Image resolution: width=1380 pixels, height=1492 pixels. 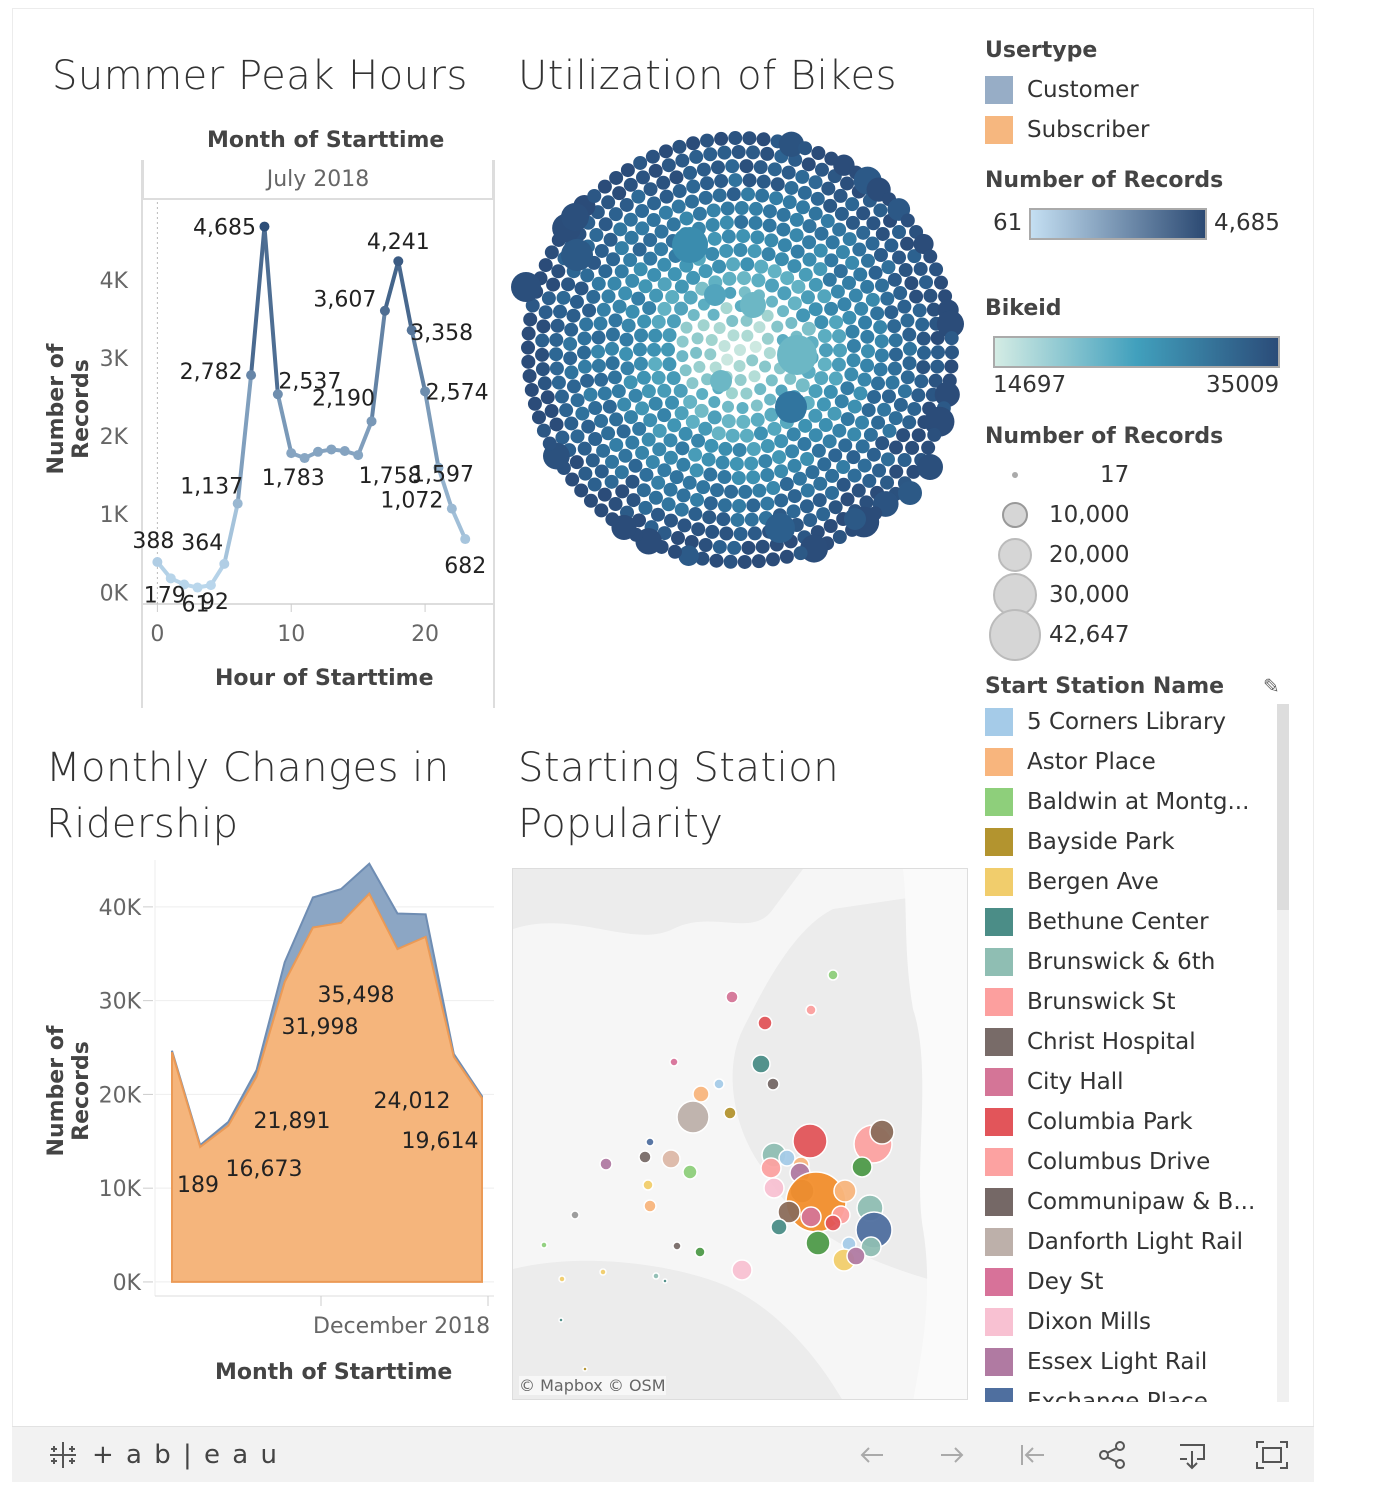 I want to click on undo-button, so click(x=872, y=1455).